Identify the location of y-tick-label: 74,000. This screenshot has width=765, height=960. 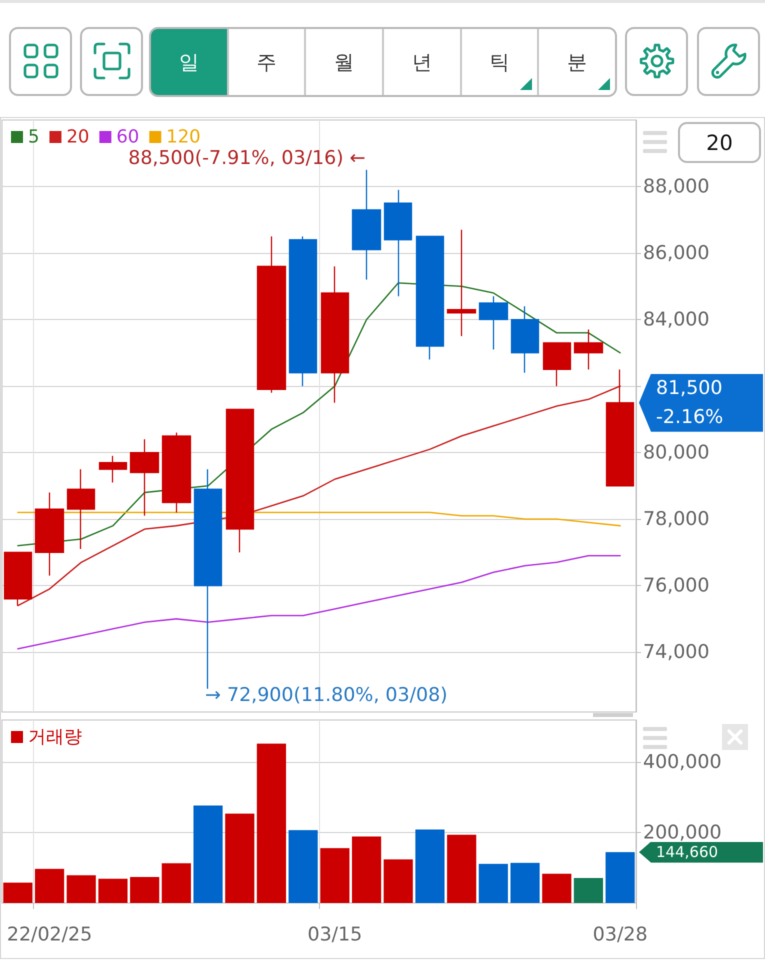
(676, 652).